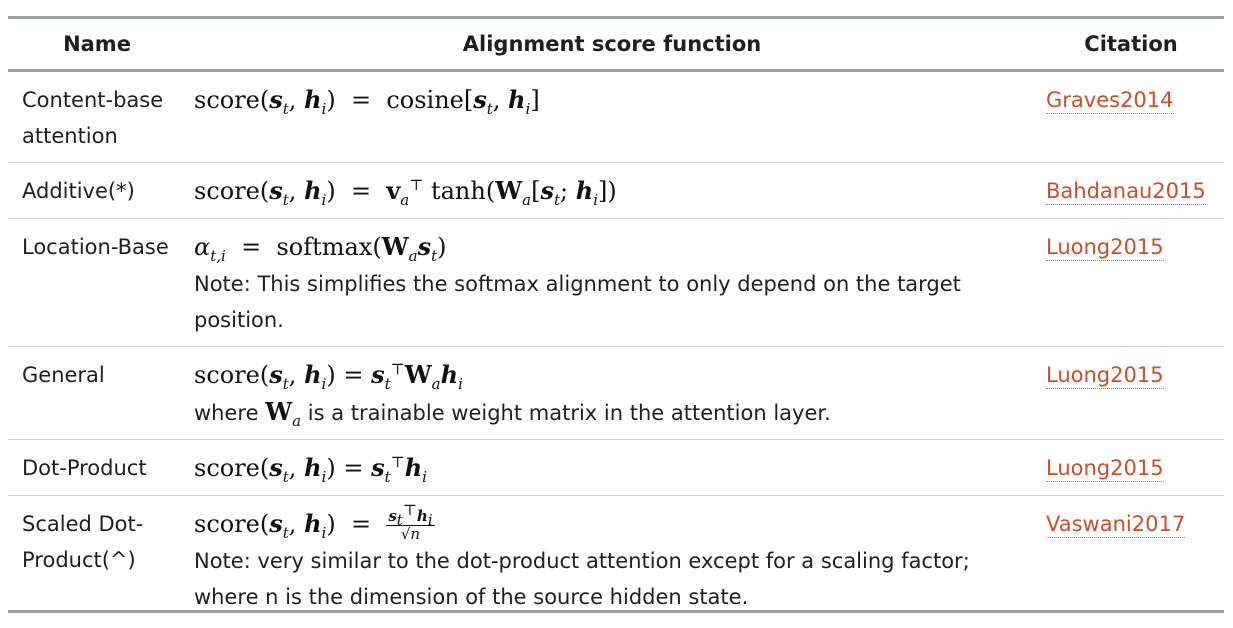 The height and width of the screenshot is (628, 1233). What do you see at coordinates (1126, 192) in the screenshot?
I see `citation-link: Bahdanau2015` at bounding box center [1126, 192].